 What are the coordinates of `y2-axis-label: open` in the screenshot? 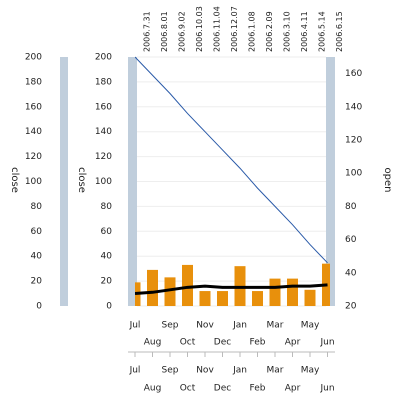 It's located at (387, 180).